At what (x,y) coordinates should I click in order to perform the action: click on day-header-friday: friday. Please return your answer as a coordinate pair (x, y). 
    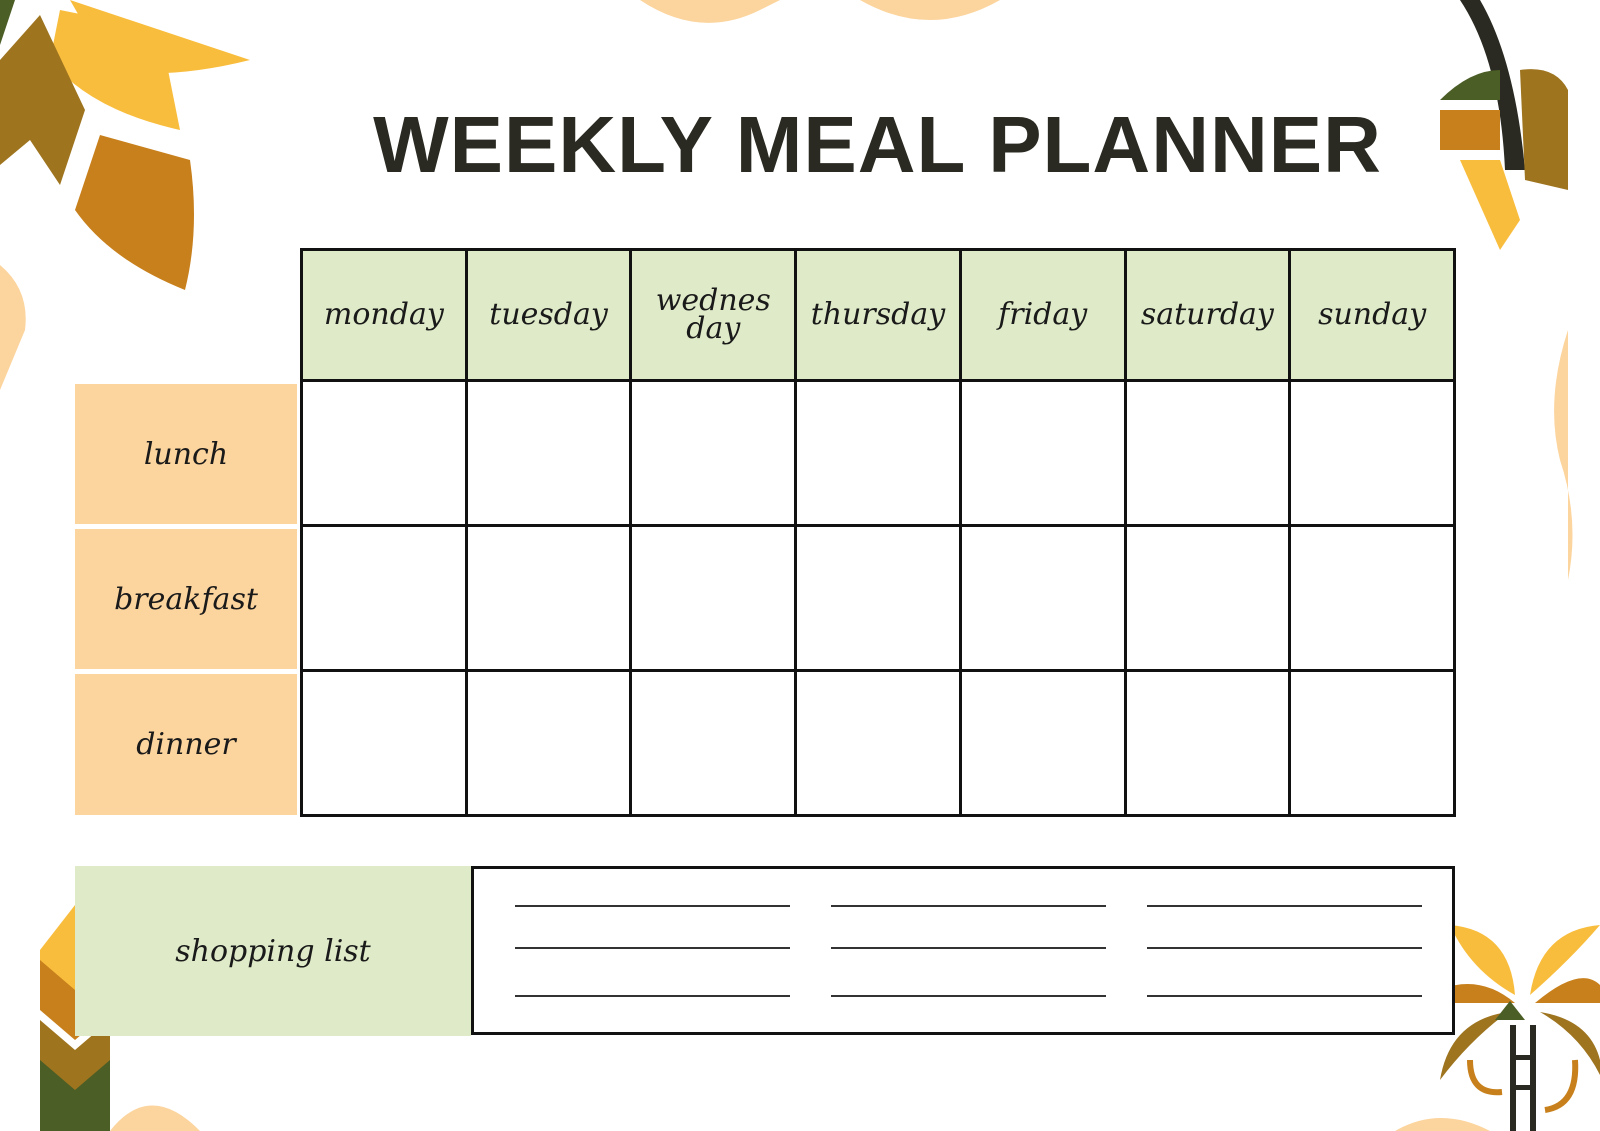
    Looking at the image, I should click on (1042, 315).